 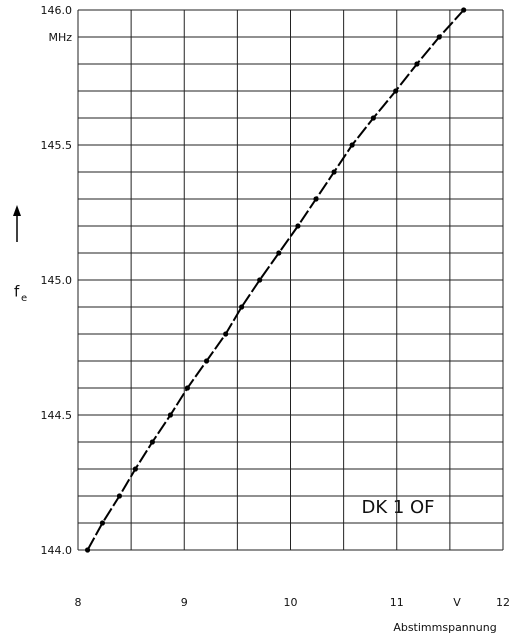 What do you see at coordinates (397, 507) in the screenshot?
I see `annotation: DK 1 OF` at bounding box center [397, 507].